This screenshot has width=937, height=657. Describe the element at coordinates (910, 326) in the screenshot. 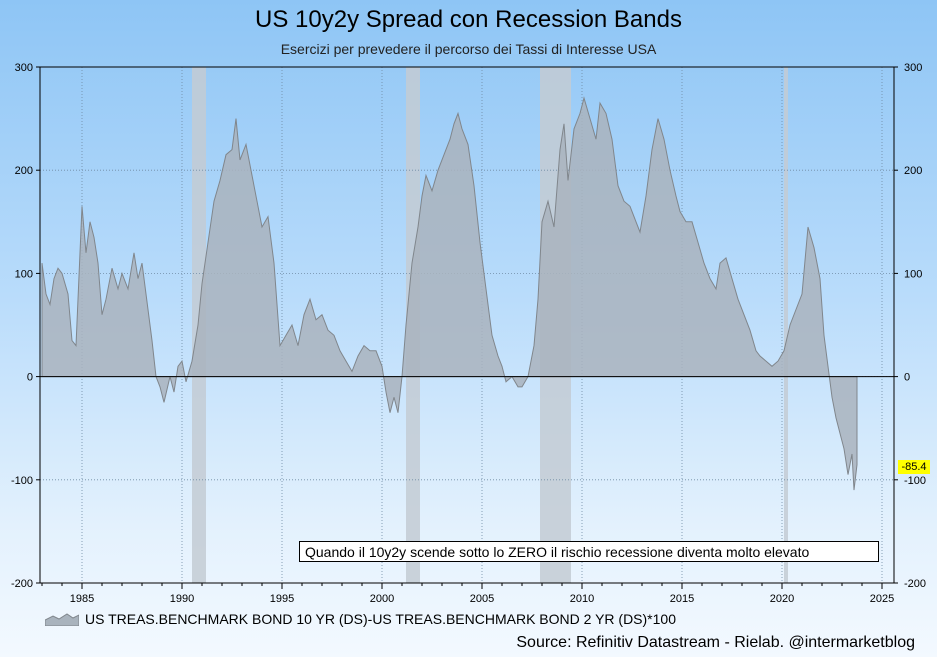

I see `y-axis-right: 300 200 100 0 -100 -200` at that location.